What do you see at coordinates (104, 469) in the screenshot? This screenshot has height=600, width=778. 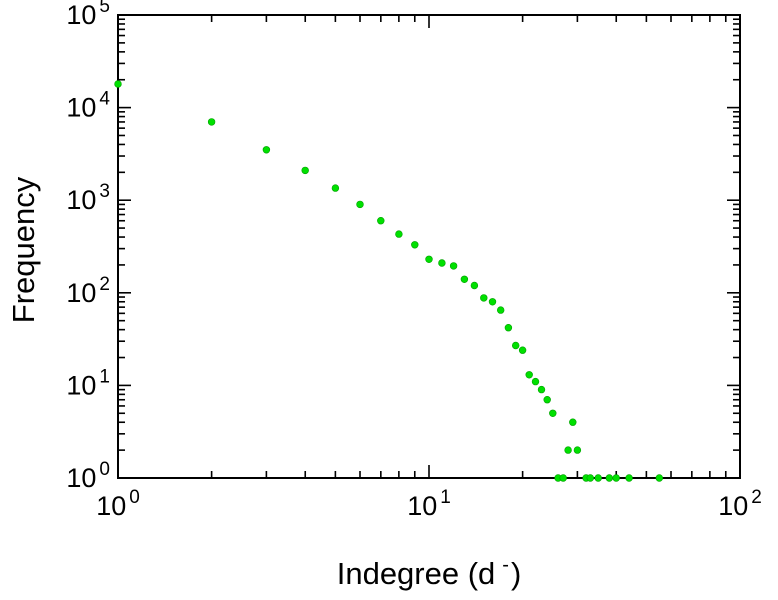 I see `y-tick-label-exponent: 0` at bounding box center [104, 469].